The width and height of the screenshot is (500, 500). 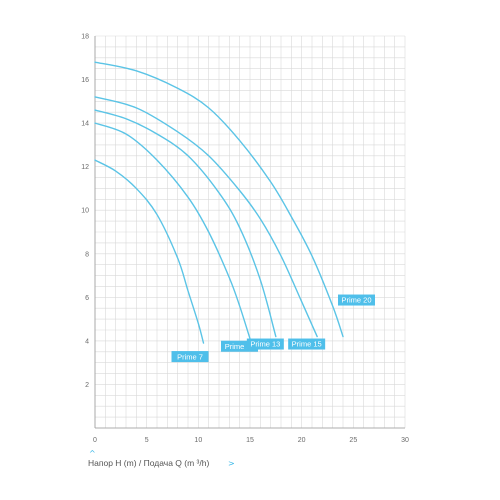 I want to click on chevron-right-icon: >, so click(x=231, y=463).